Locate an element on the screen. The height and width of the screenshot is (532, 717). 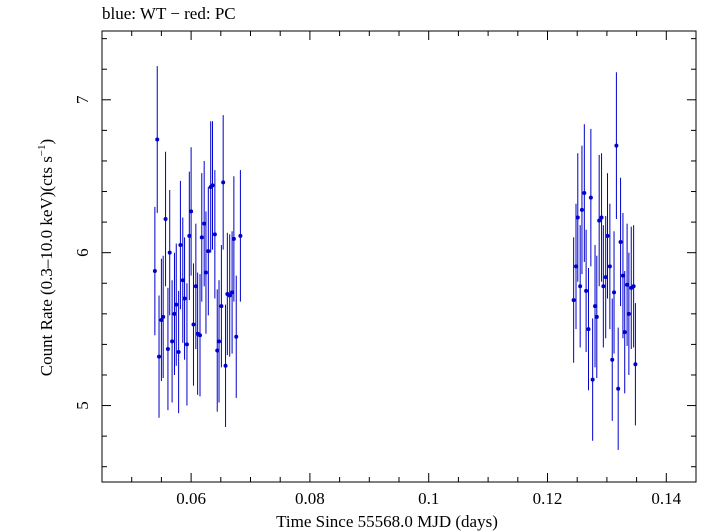
x-tick-label: 0.08 is located at coordinates (310, 498).